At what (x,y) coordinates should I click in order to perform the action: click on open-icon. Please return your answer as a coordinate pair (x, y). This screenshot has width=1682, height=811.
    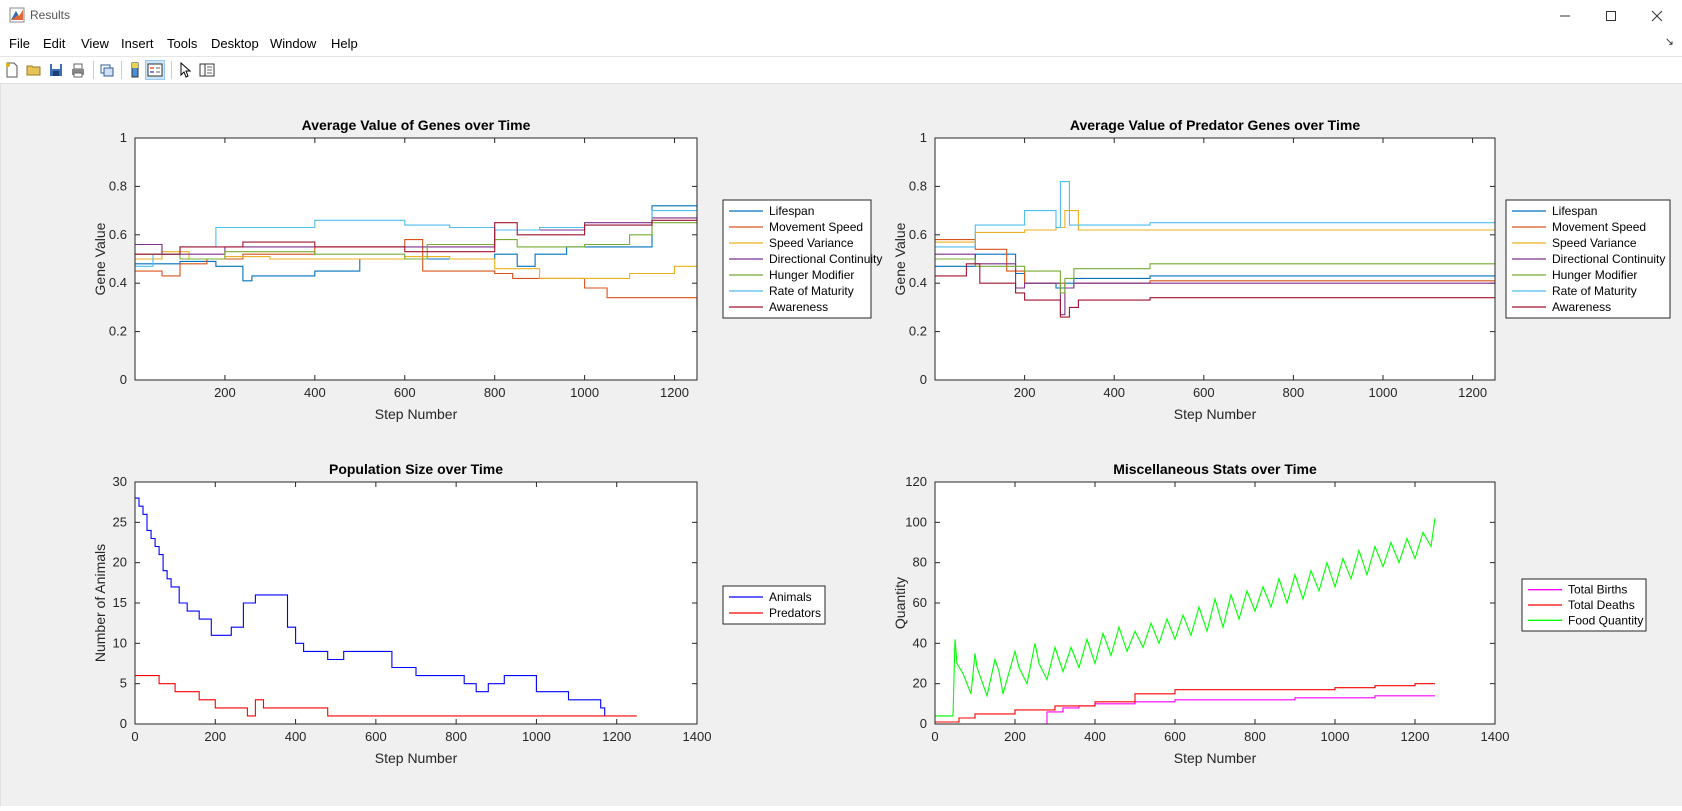
    Looking at the image, I should click on (34, 70).